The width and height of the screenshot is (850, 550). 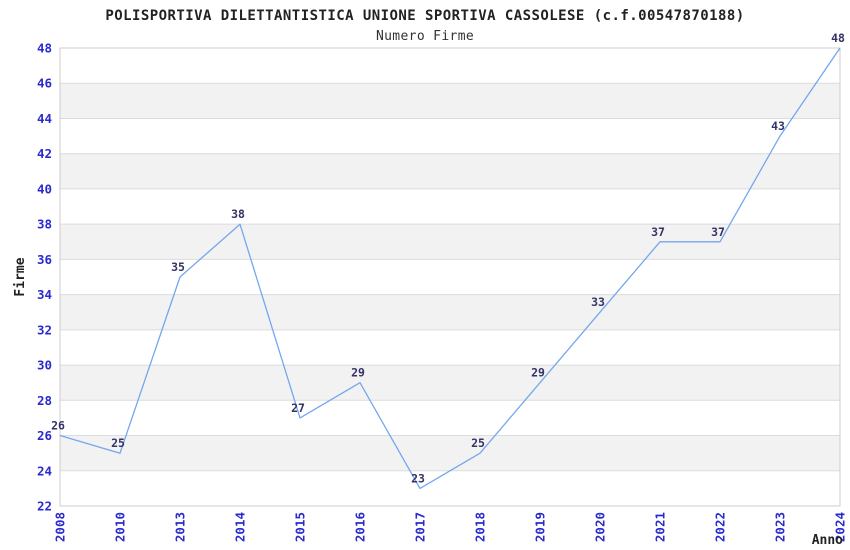 I want to click on data-point-label: 38, so click(x=238, y=214).